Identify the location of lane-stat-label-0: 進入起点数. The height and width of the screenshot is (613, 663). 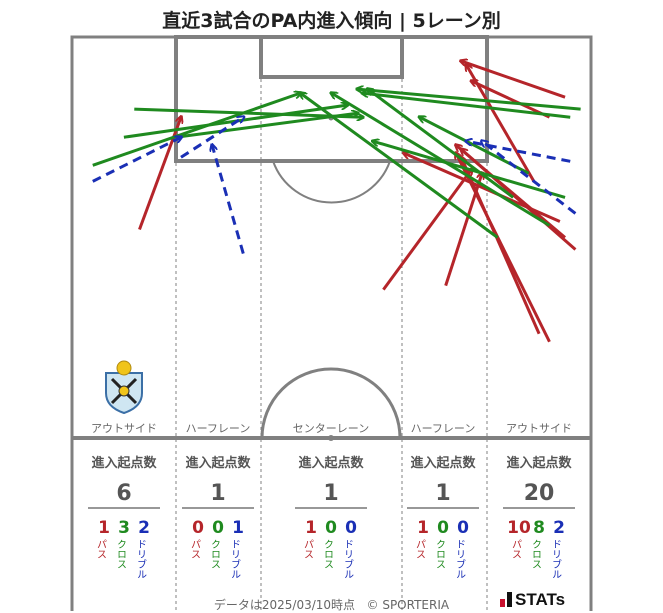
(124, 463).